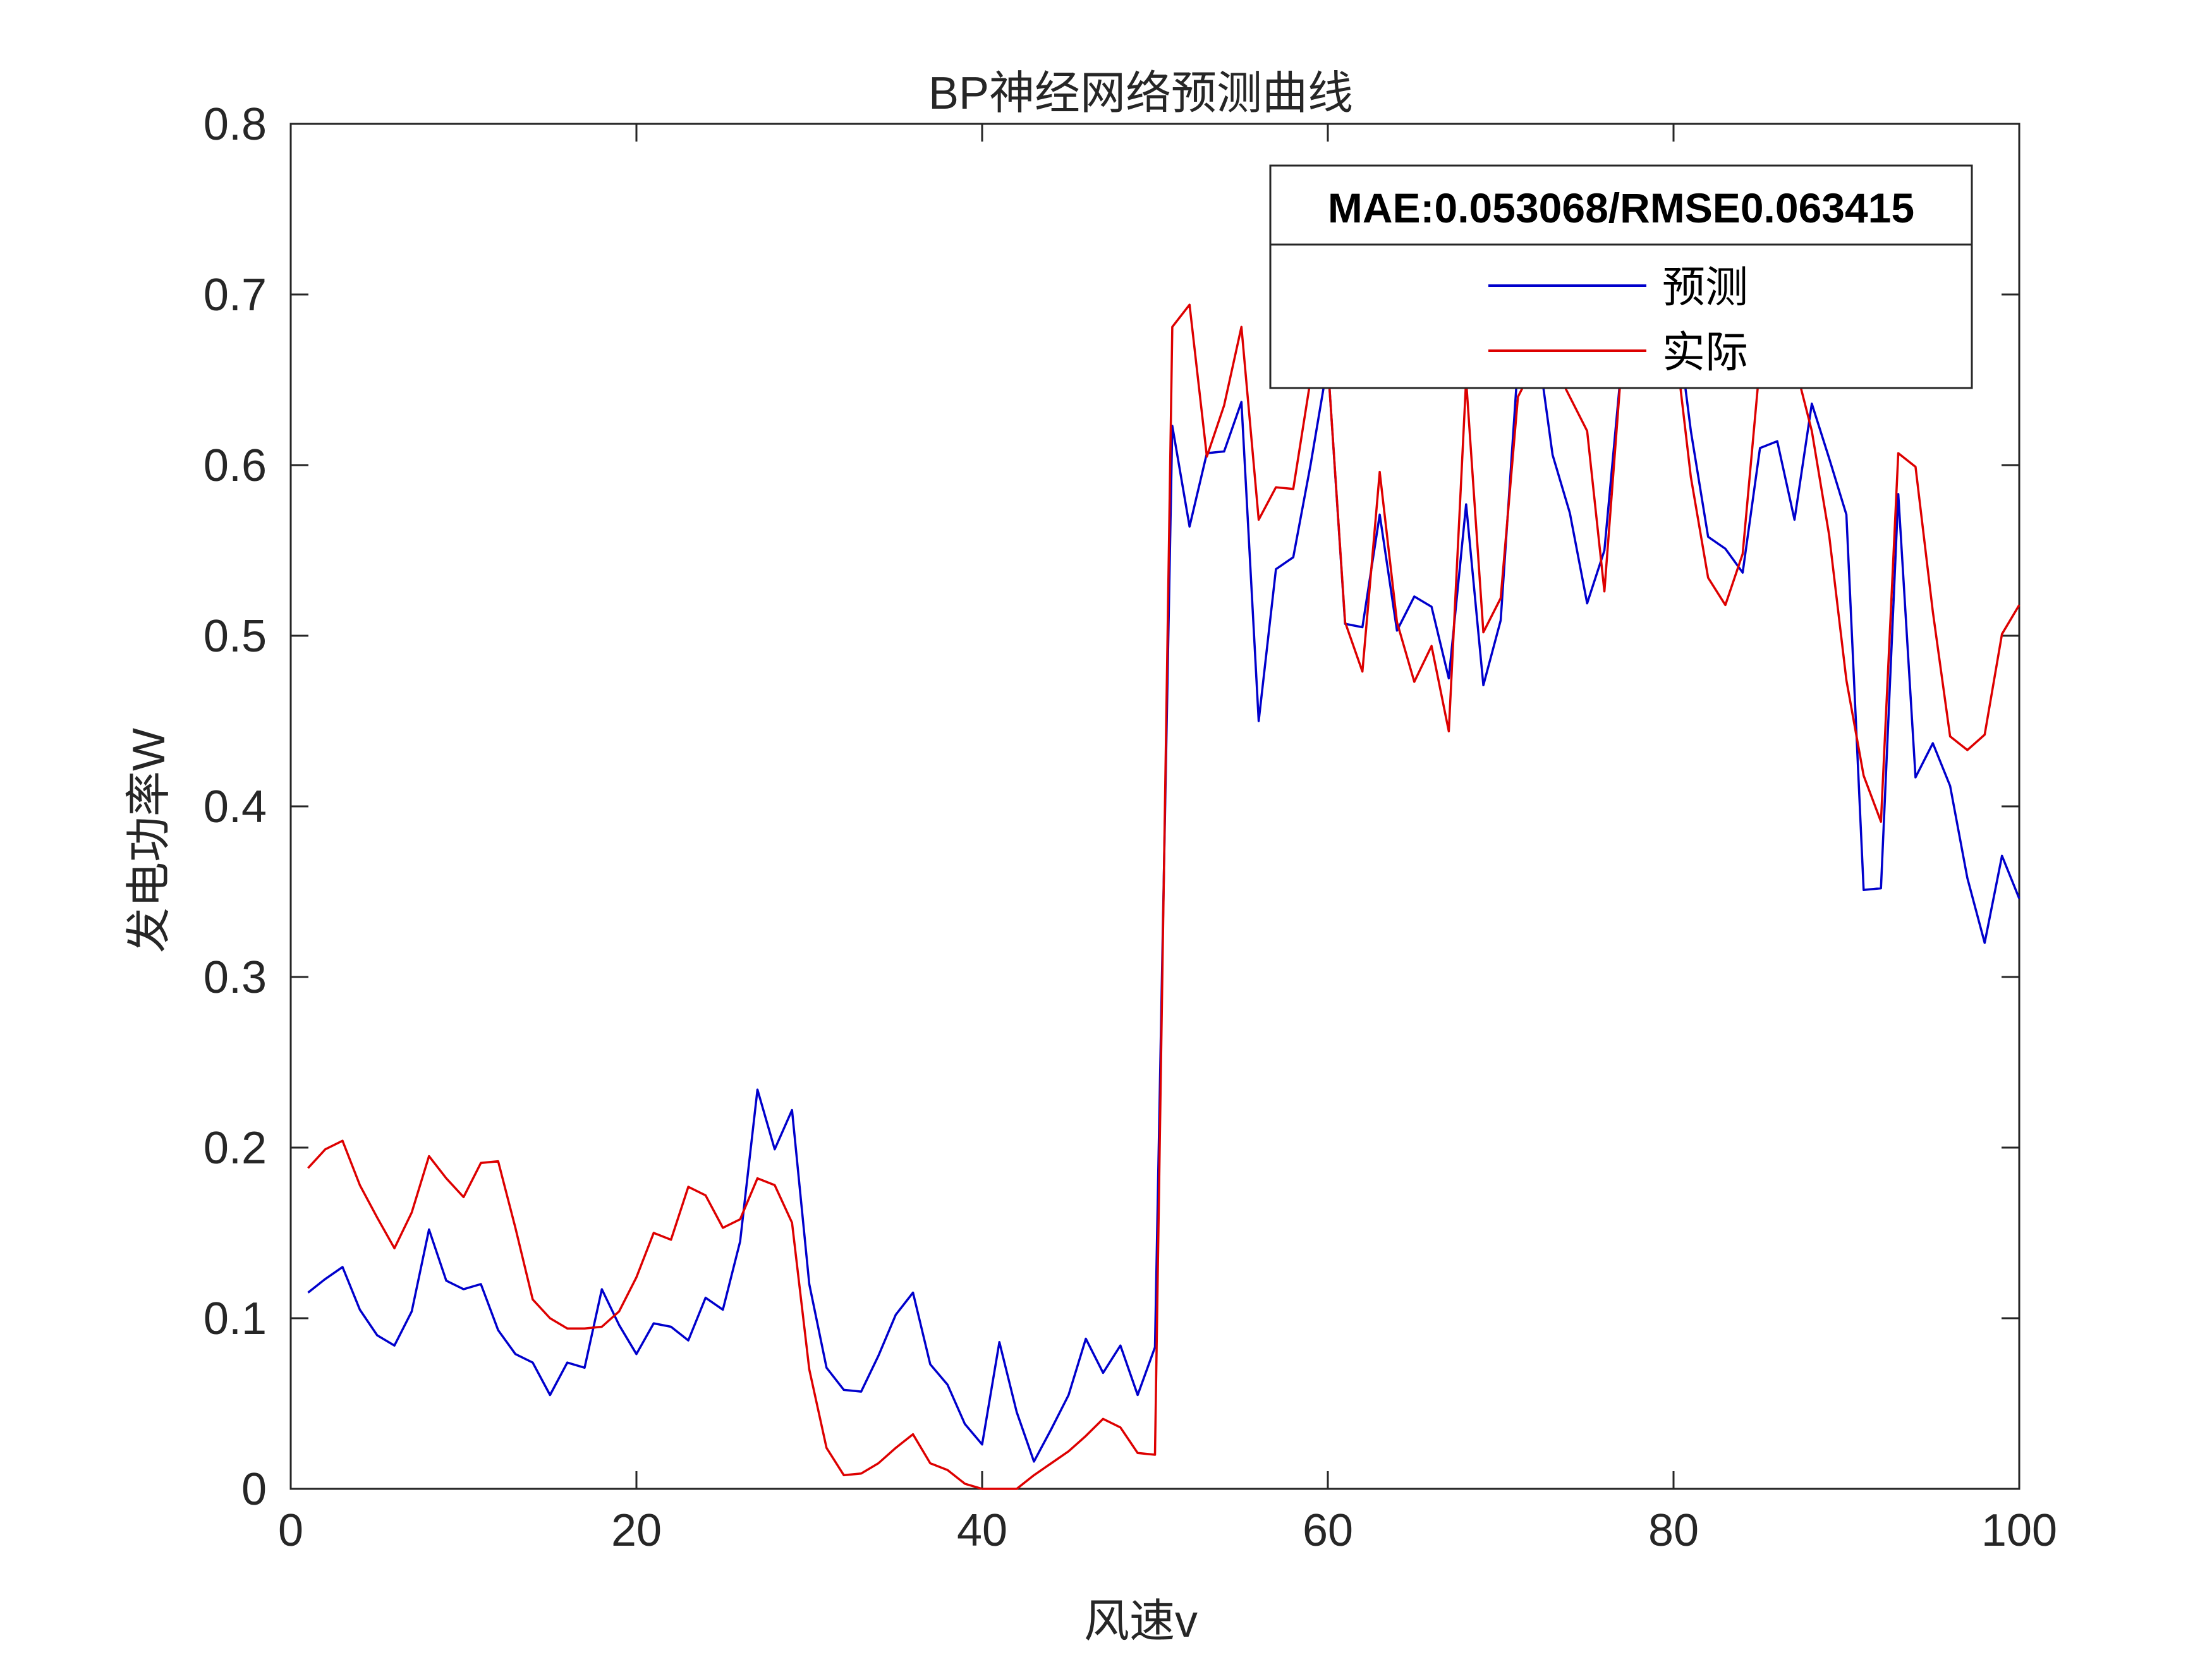 This screenshot has height=1662, width=2212. What do you see at coordinates (235, 977) in the screenshot?
I see `y-tick-label: 0.3` at bounding box center [235, 977].